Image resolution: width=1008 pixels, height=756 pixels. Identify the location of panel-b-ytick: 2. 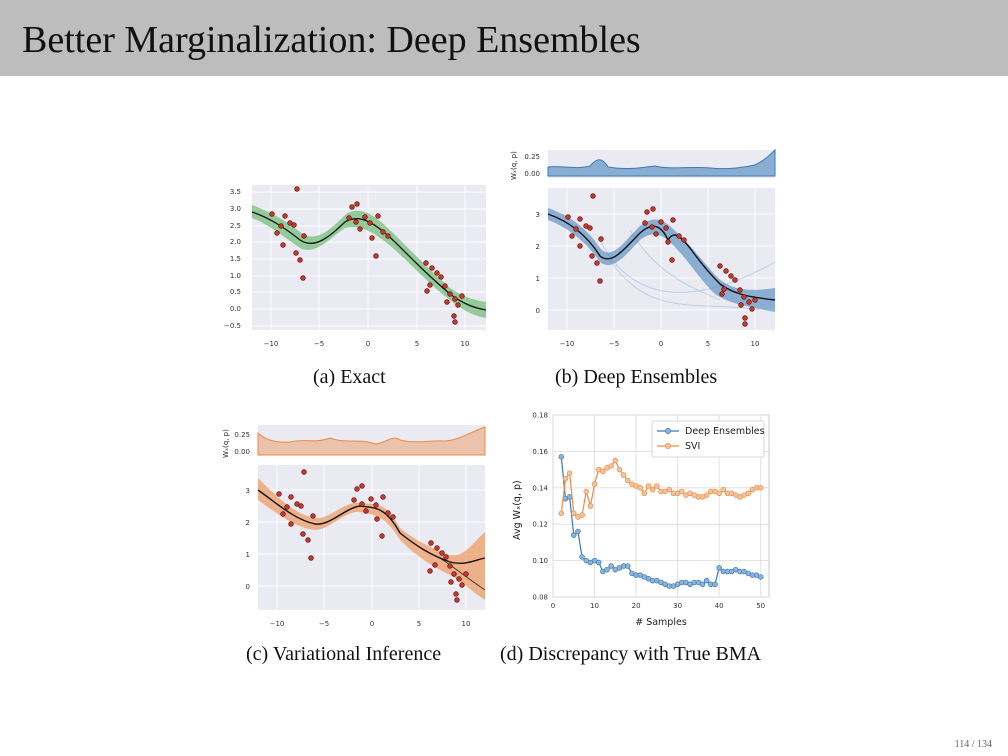
(538, 247).